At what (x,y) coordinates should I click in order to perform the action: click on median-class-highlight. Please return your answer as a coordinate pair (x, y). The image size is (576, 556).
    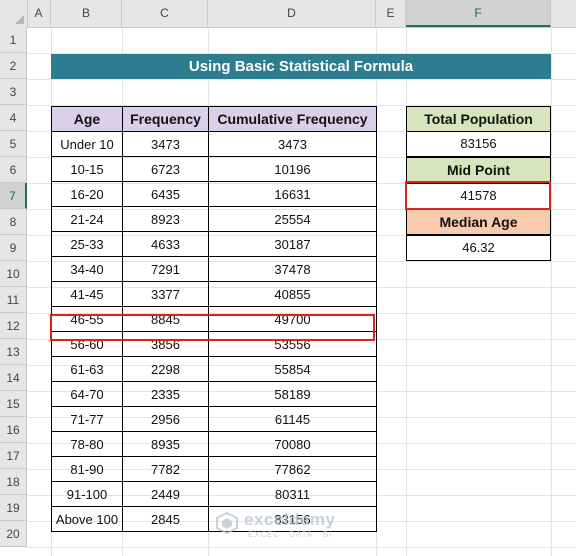
    Looking at the image, I should click on (212, 327).